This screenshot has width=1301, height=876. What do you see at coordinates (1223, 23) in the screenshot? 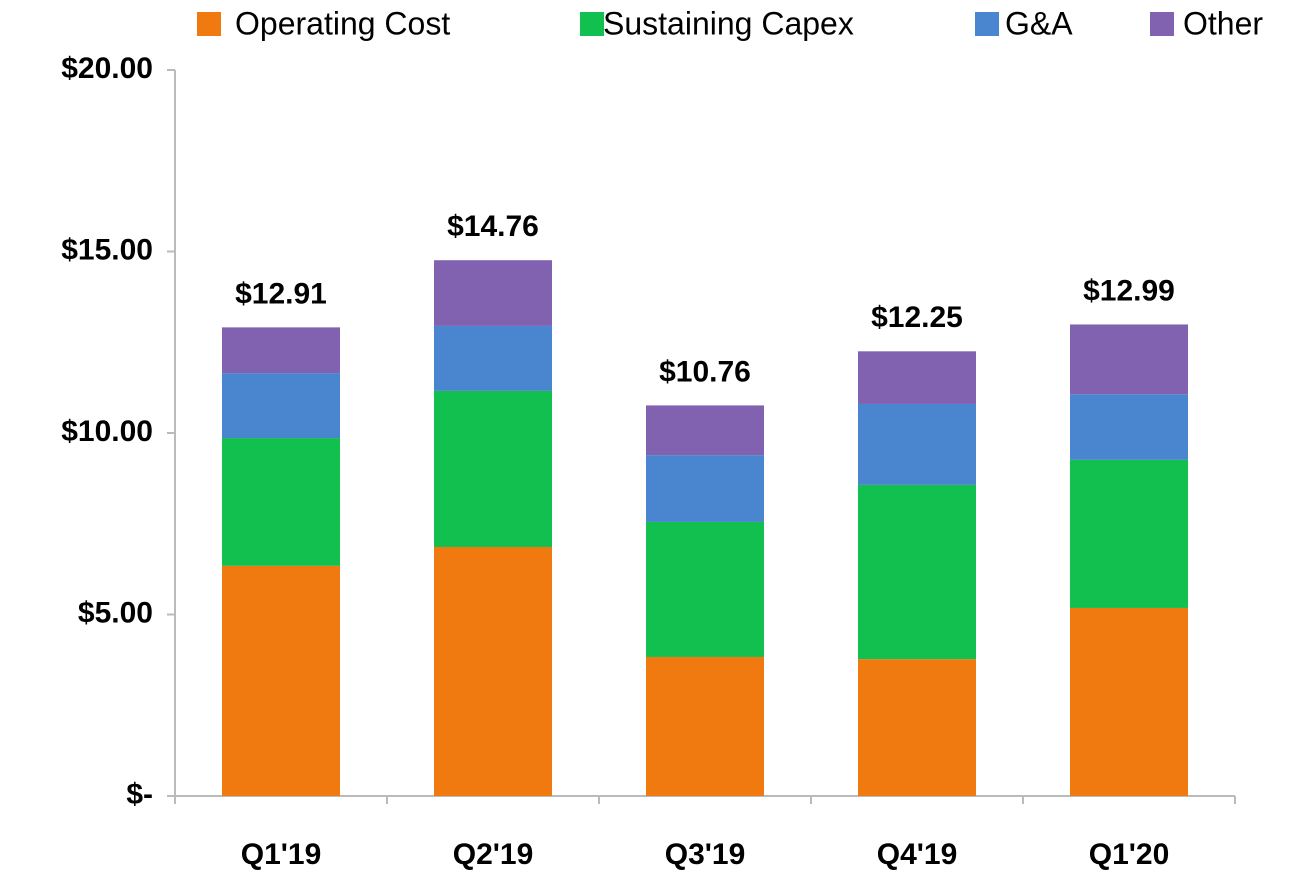
I see `legend-label: Other` at bounding box center [1223, 23].